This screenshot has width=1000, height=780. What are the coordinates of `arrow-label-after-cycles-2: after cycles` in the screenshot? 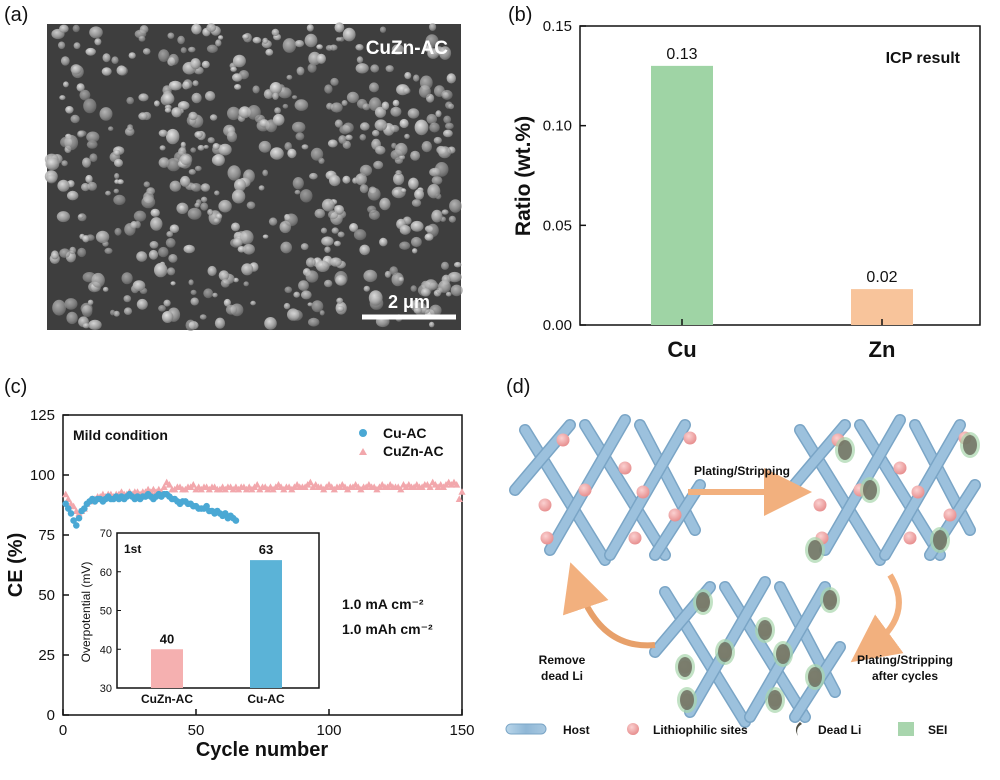 It's located at (905, 676).